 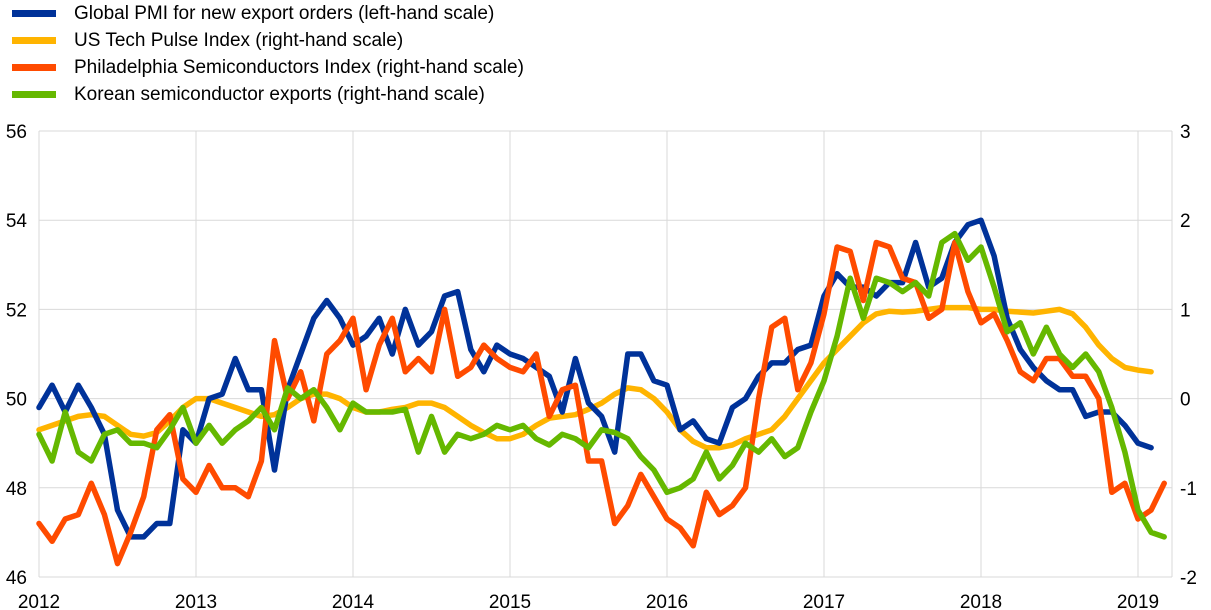 I want to click on x-tick-label: 2019, so click(x=1138, y=601).